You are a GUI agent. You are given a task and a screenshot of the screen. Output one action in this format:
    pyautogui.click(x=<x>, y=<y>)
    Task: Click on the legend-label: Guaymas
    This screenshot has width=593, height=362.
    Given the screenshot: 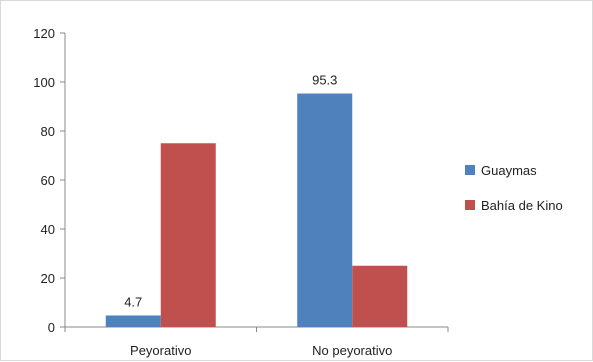 What is the action you would take?
    pyautogui.click(x=509, y=170)
    